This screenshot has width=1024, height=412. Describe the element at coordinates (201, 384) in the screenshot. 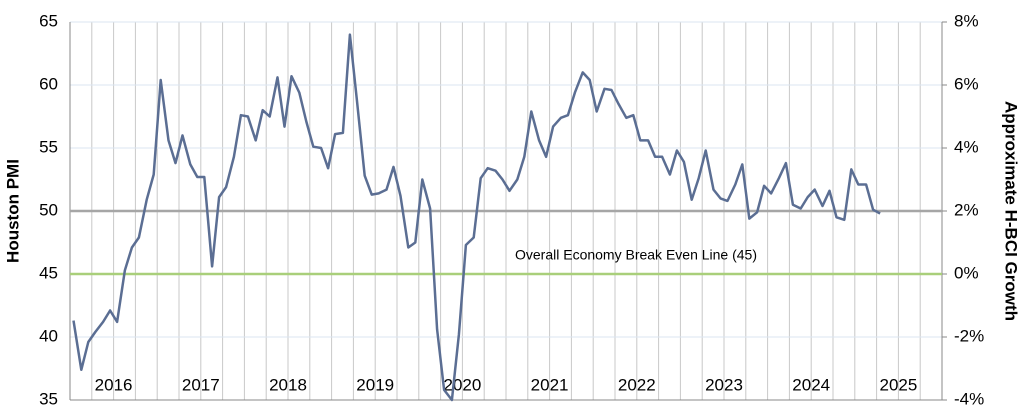

I see `x-tick-label: 2017` at that location.